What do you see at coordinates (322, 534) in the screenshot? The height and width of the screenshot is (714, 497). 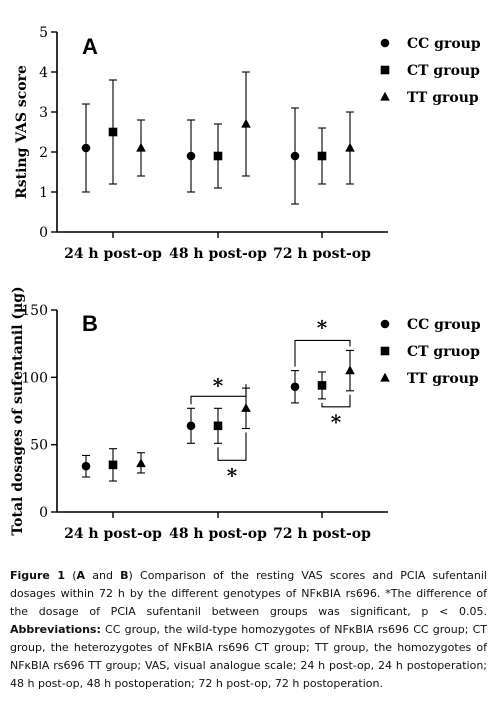 I see `panel-b-x-tick-label: 72 h post-op` at bounding box center [322, 534].